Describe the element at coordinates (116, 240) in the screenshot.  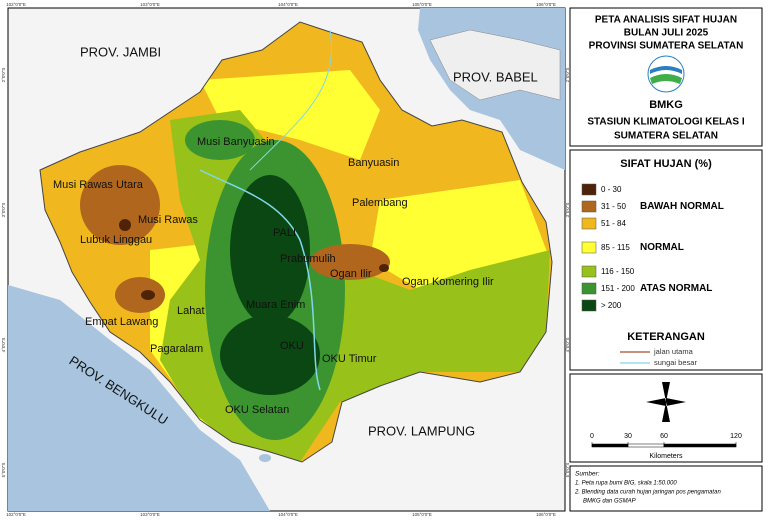
I see `place-label: Lubuk Linggau` at that location.